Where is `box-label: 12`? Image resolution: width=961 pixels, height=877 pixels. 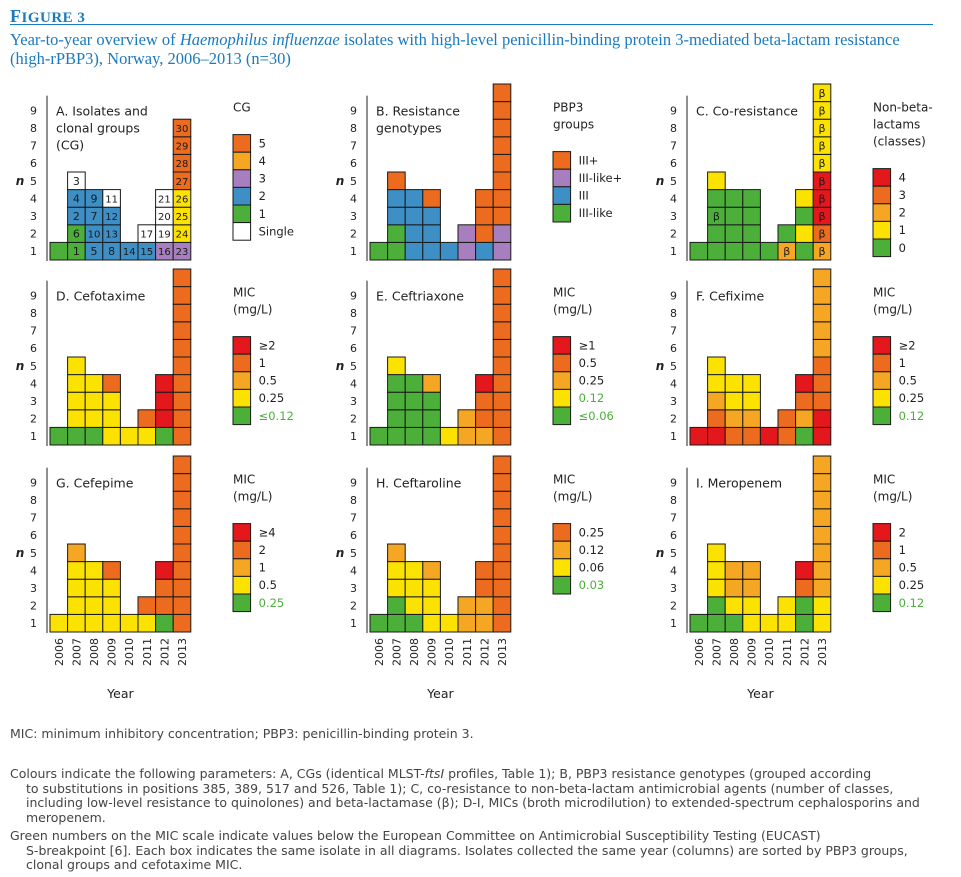 box-label: 12 is located at coordinates (111, 217).